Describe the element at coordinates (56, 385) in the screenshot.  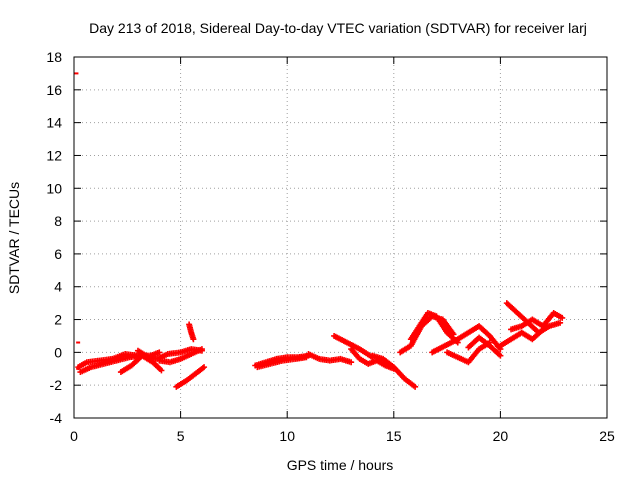
I see `y-tick-label: -2` at that location.